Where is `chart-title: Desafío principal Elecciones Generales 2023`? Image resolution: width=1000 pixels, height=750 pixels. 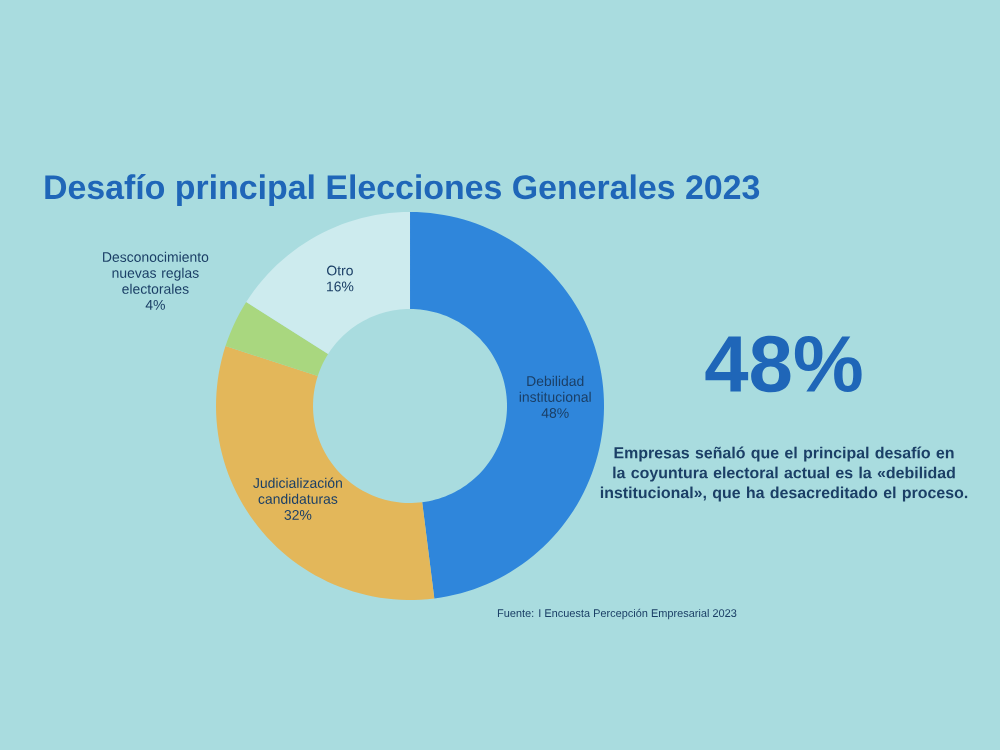
chart-title: Desafío principal Elecciones Generales 2023 is located at coordinates (402, 190).